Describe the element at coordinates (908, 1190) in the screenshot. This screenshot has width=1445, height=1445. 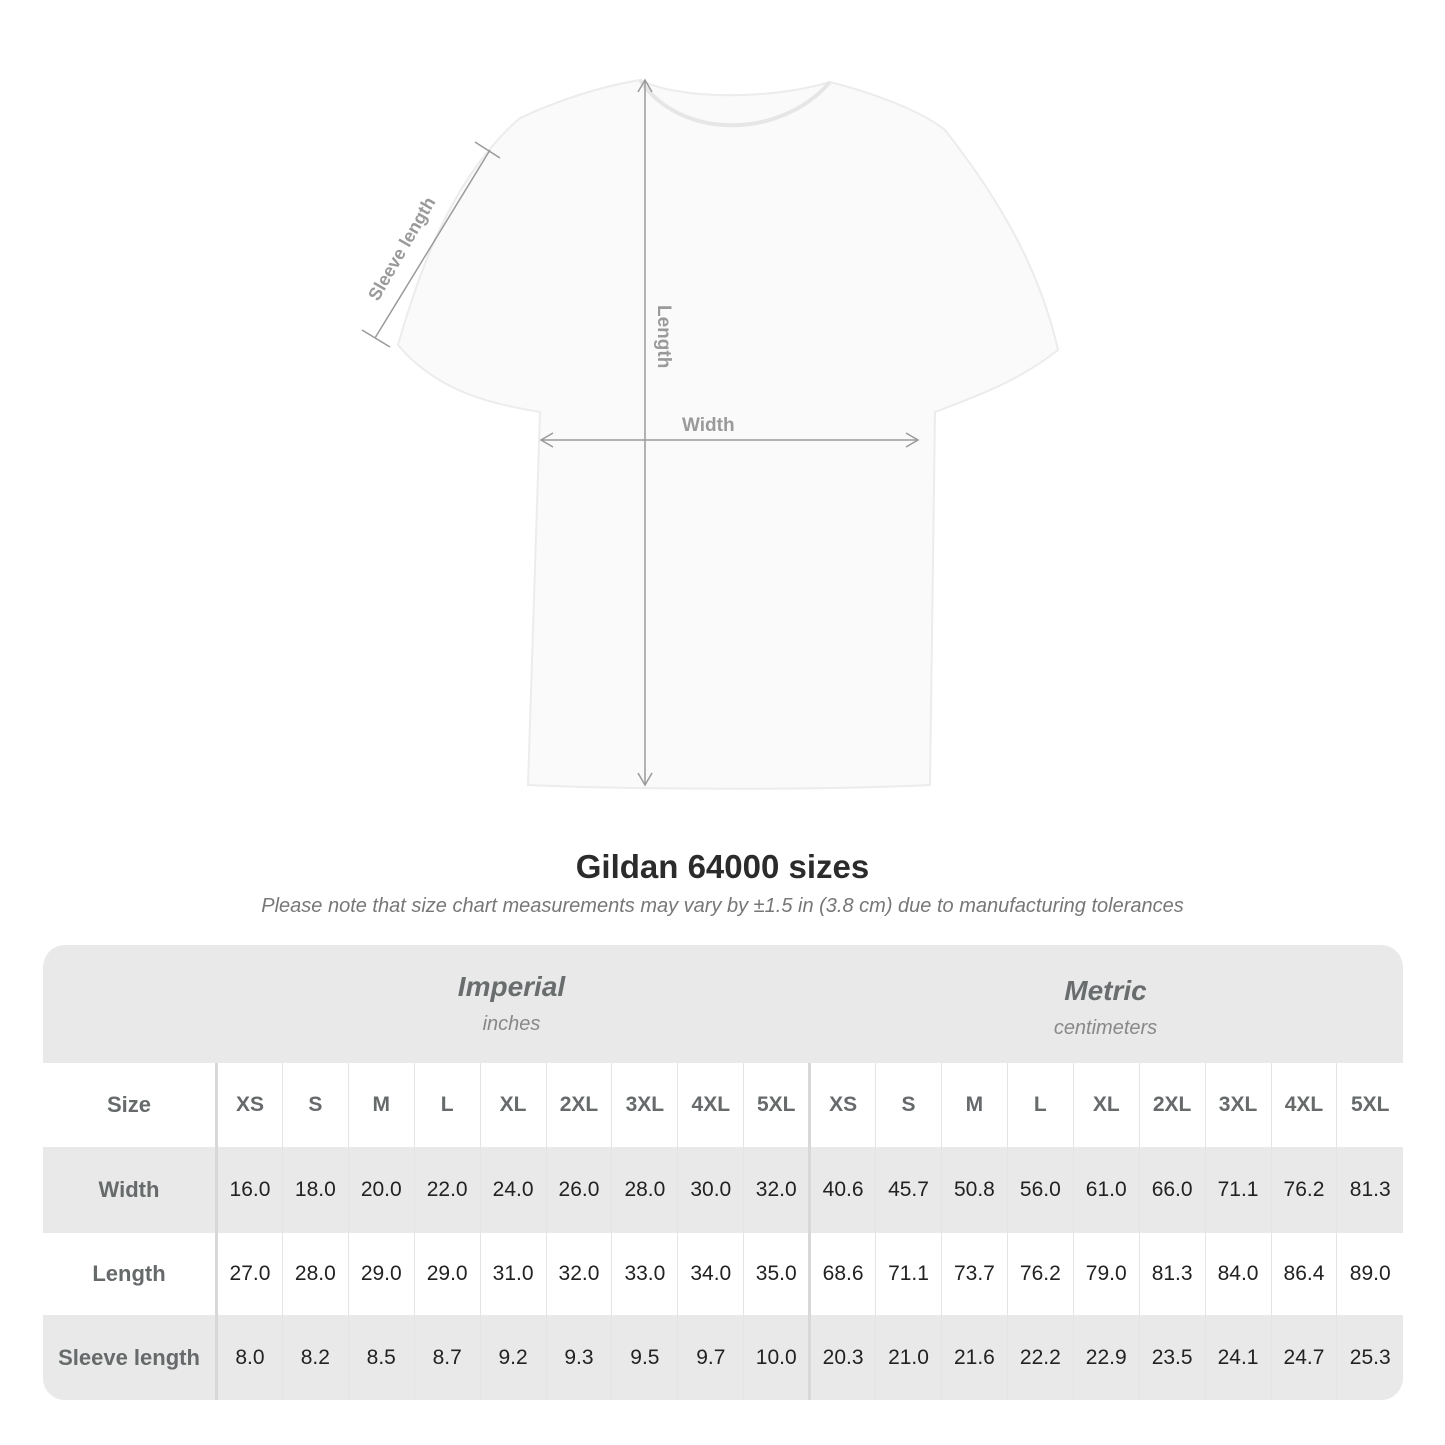
I see `metric-value: 45.7` at that location.